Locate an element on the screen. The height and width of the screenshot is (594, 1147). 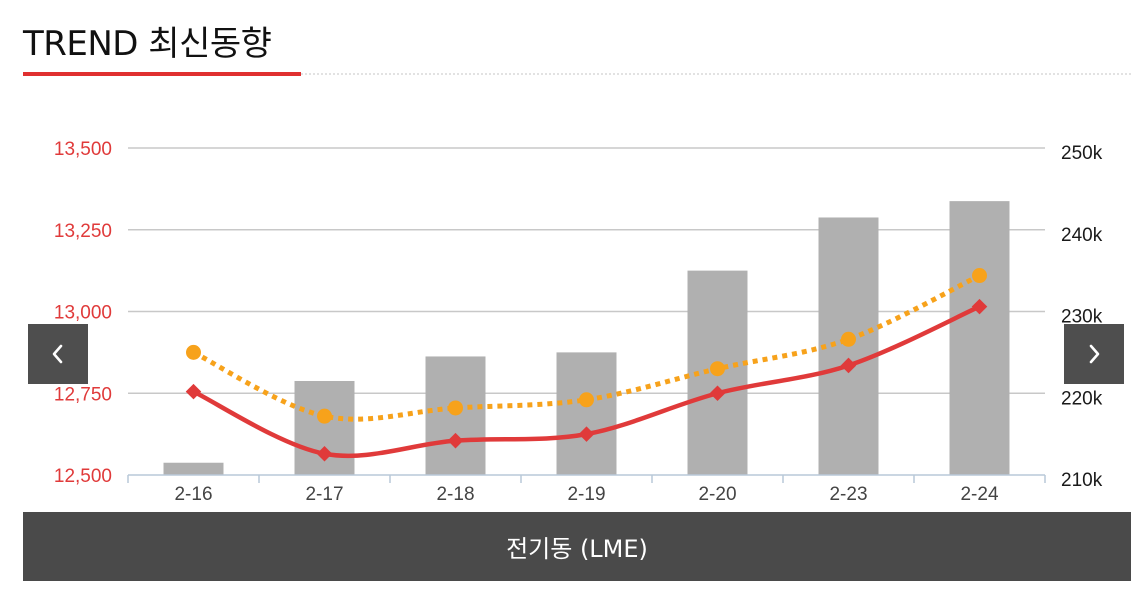
chart-caption-bar: 전기동 (LME) is located at coordinates (577, 546).